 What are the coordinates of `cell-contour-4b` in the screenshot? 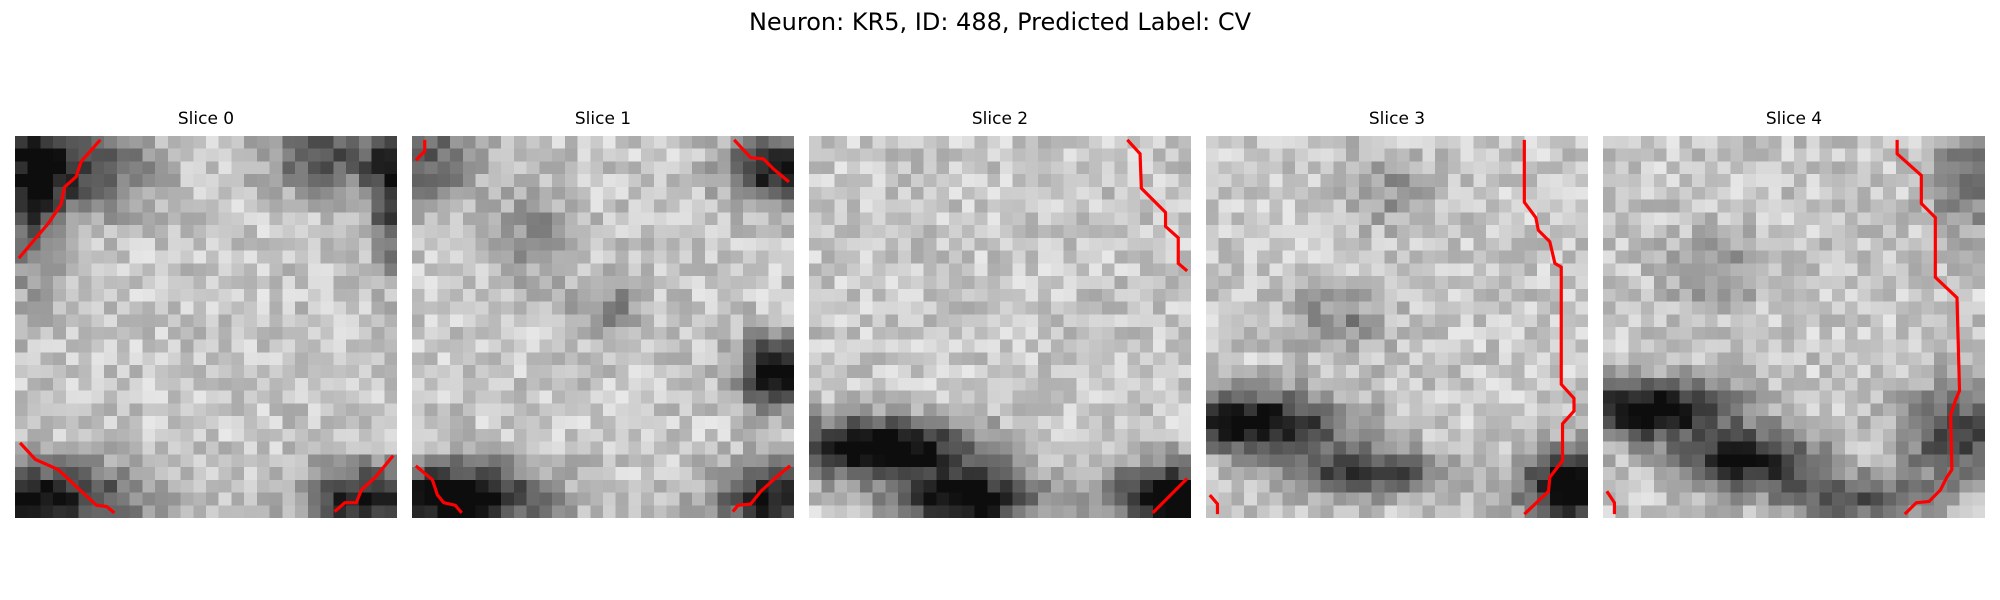 It's located at (1611, 502).